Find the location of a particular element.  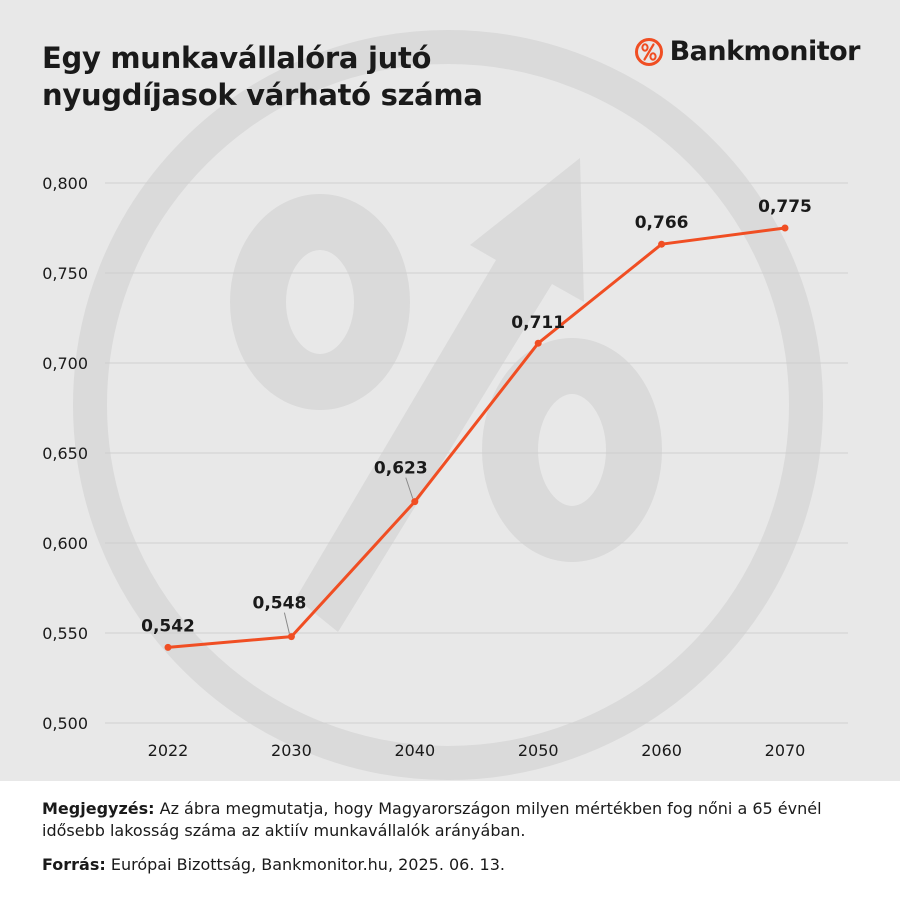

x-tick-label: 2030 is located at coordinates (291, 750).